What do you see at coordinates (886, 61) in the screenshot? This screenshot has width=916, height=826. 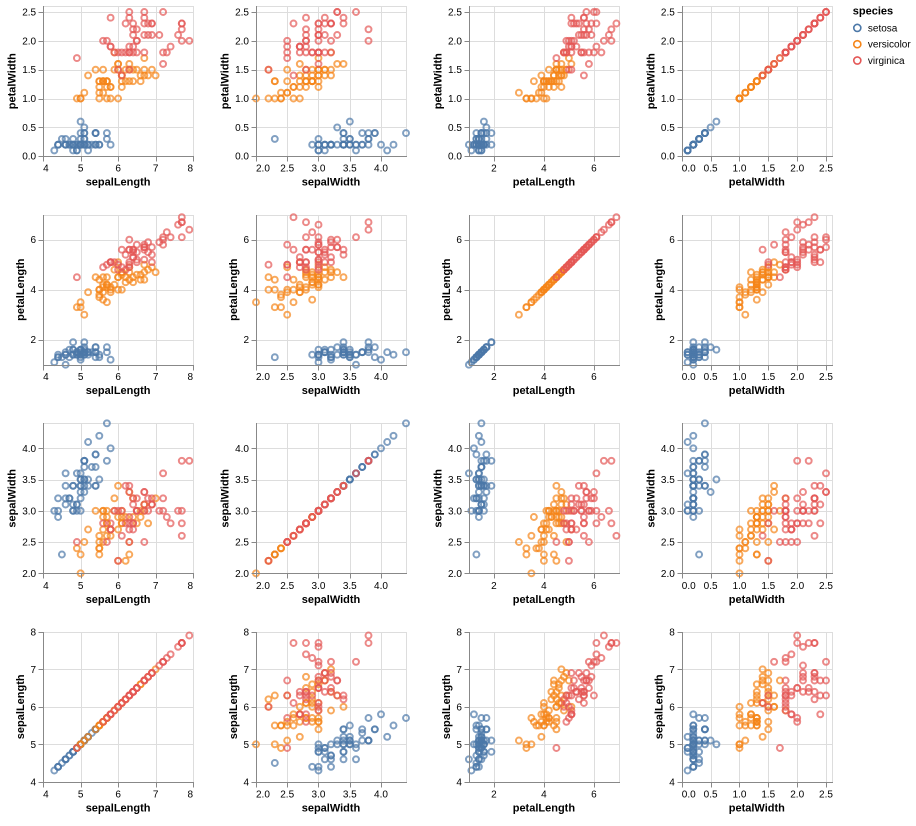 I see `svg-text: virginica` at bounding box center [886, 61].